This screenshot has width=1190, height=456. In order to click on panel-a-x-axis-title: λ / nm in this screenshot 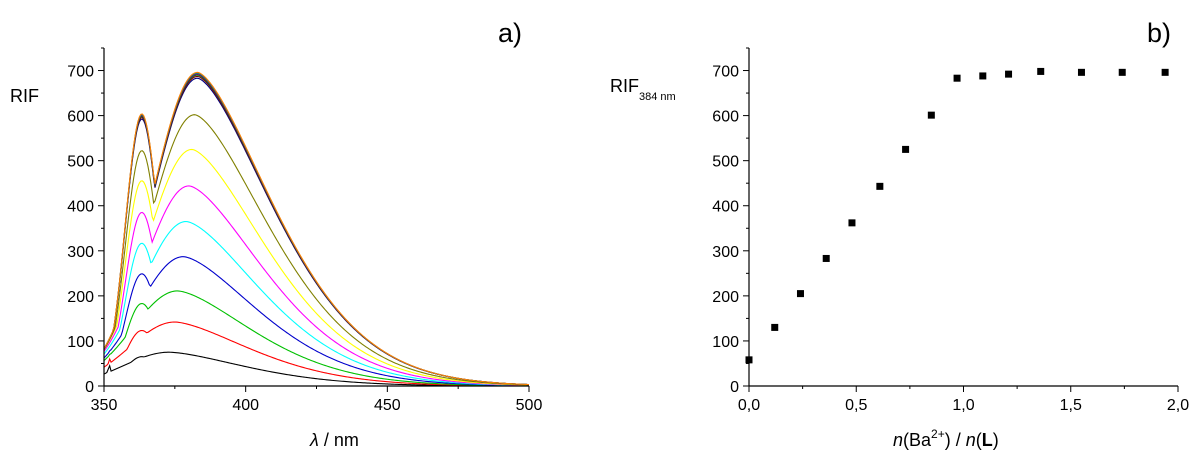, I will do `click(334, 440)`.